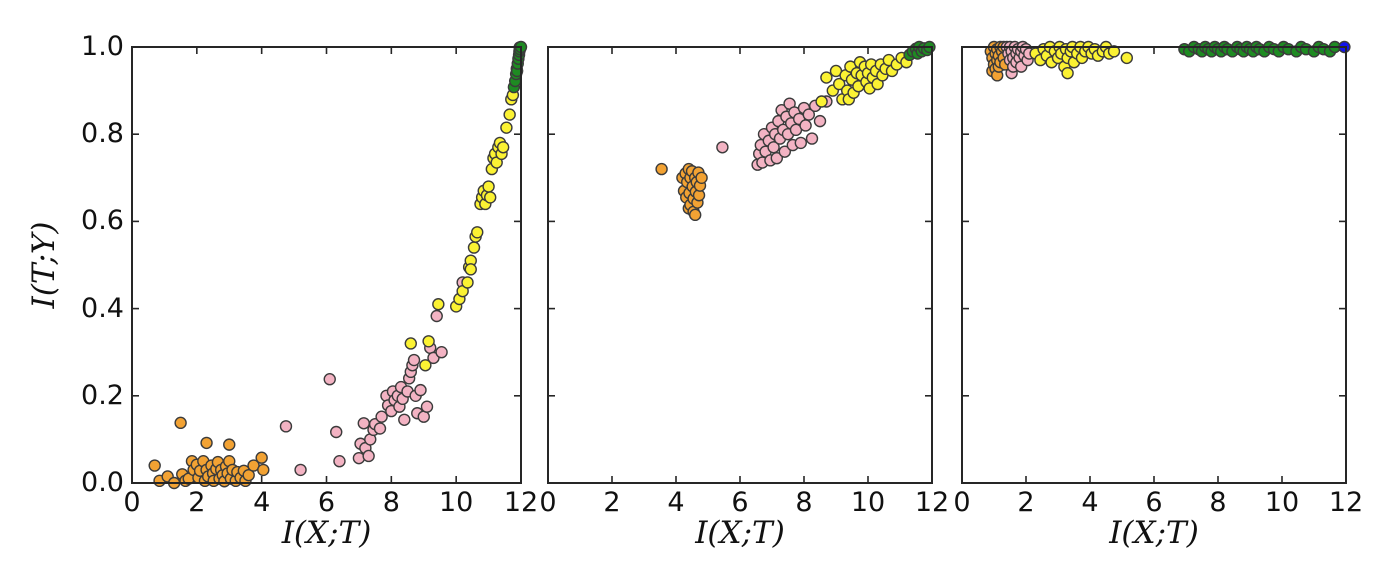  Describe the element at coordinates (102, 134) in the screenshot. I see `y-tick-label: 0.8` at that location.